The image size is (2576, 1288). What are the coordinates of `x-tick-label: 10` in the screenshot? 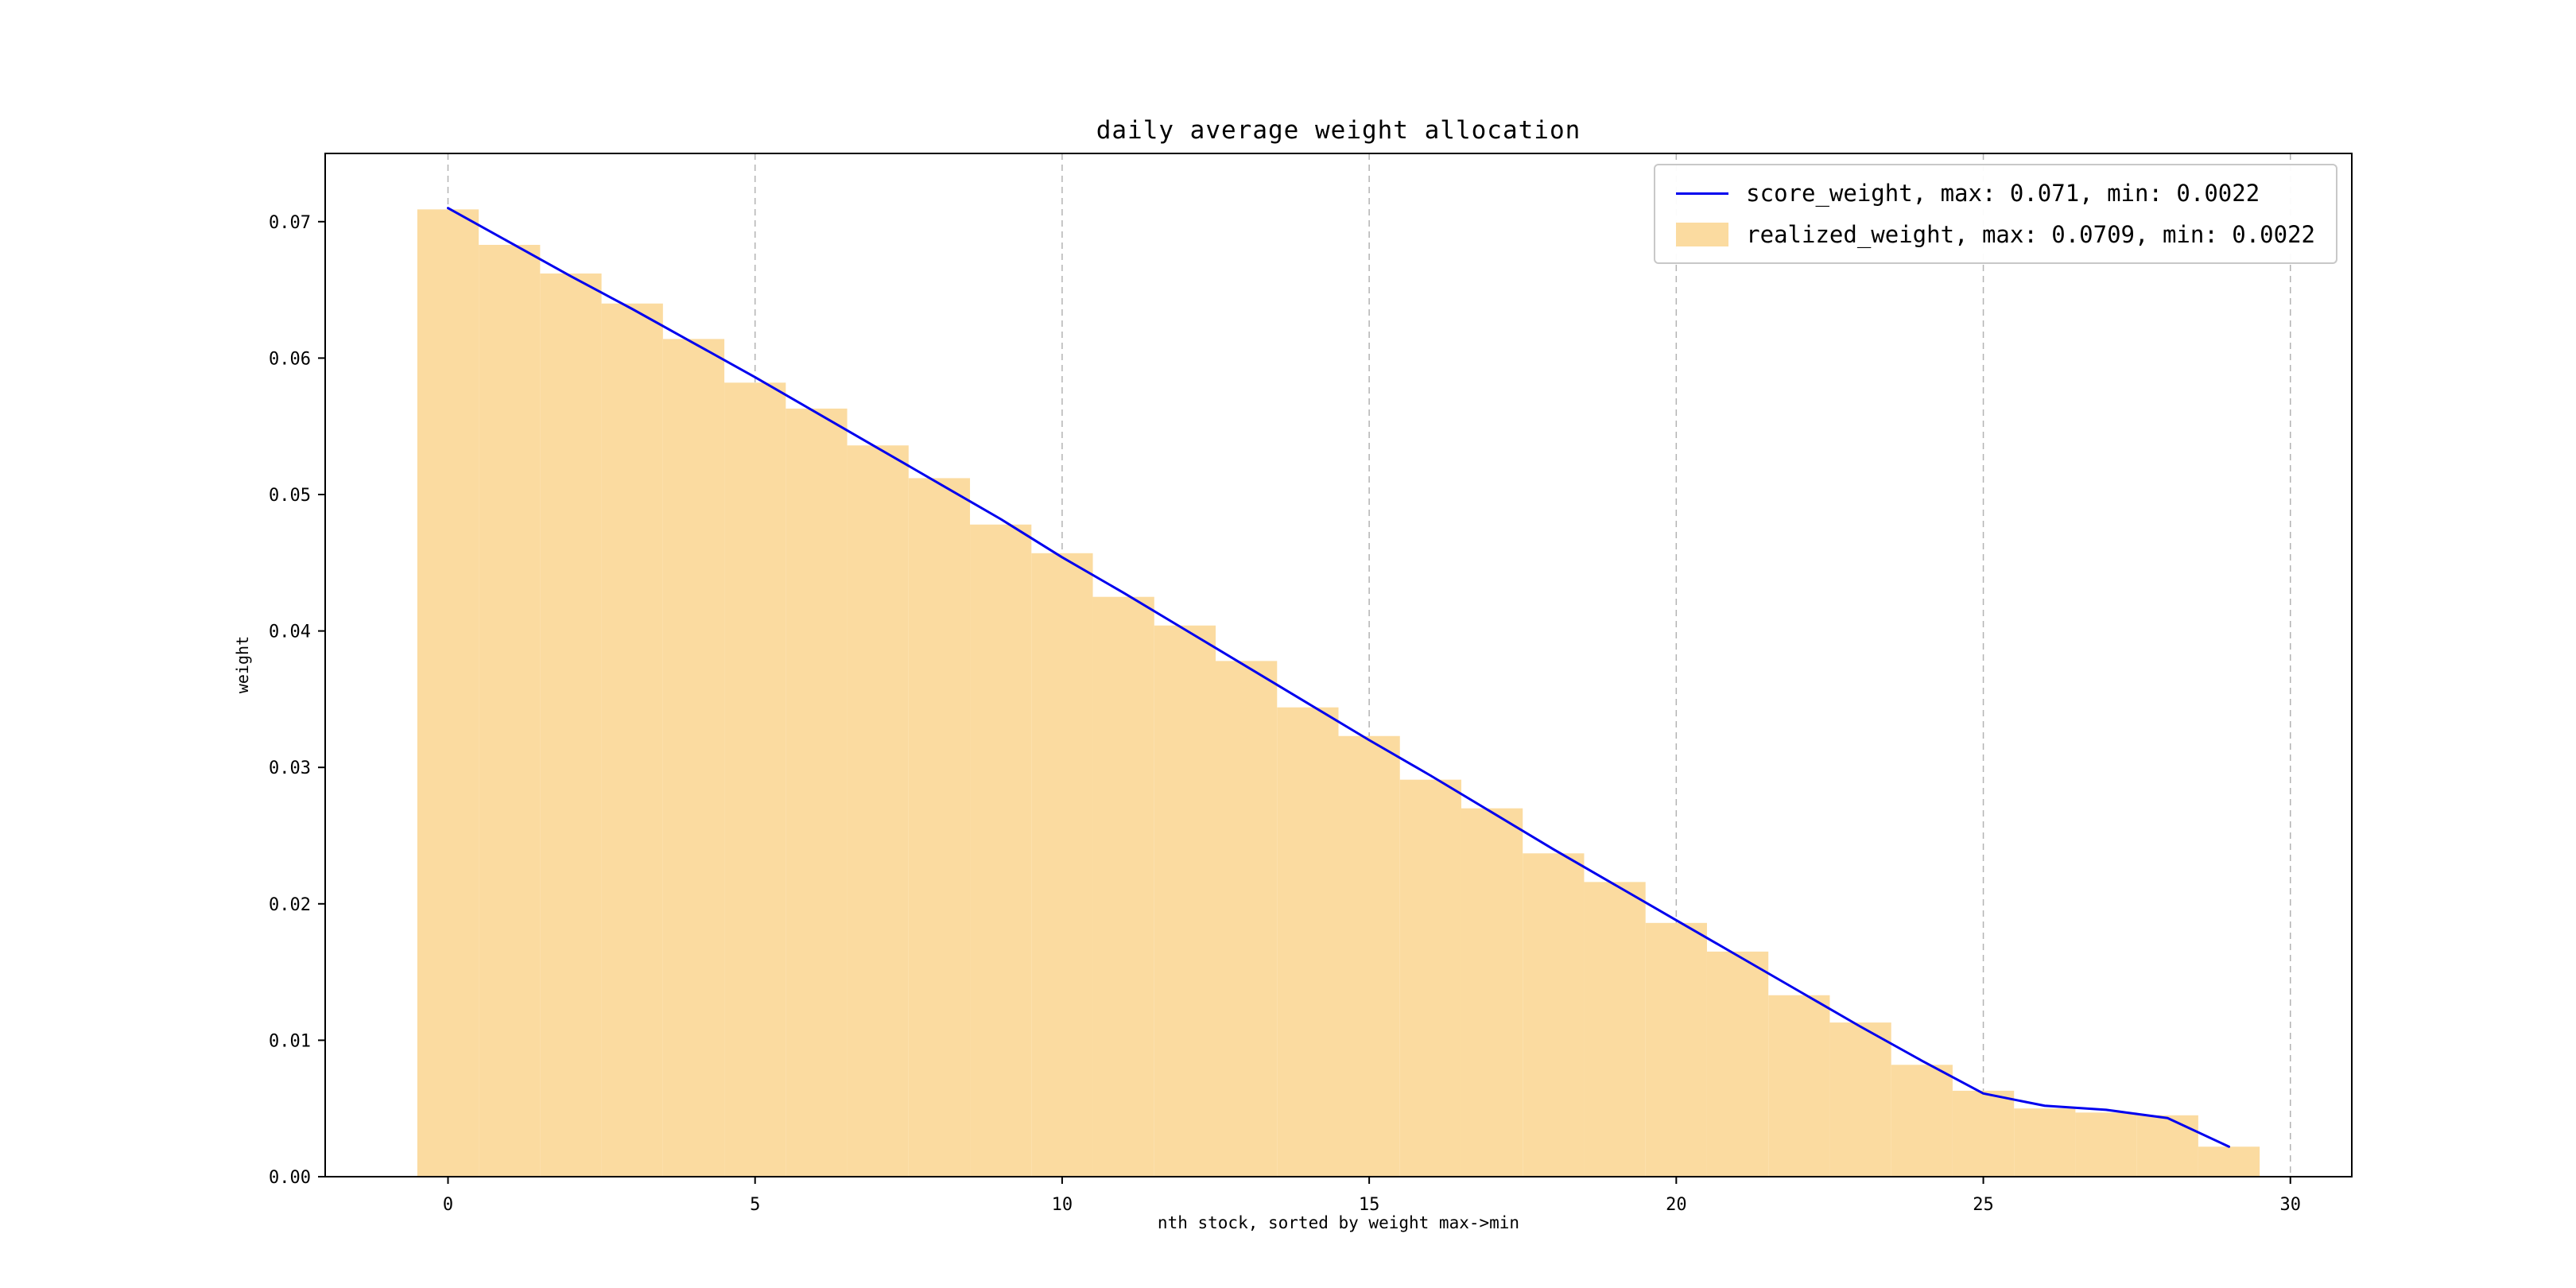 It's located at (1062, 1205).